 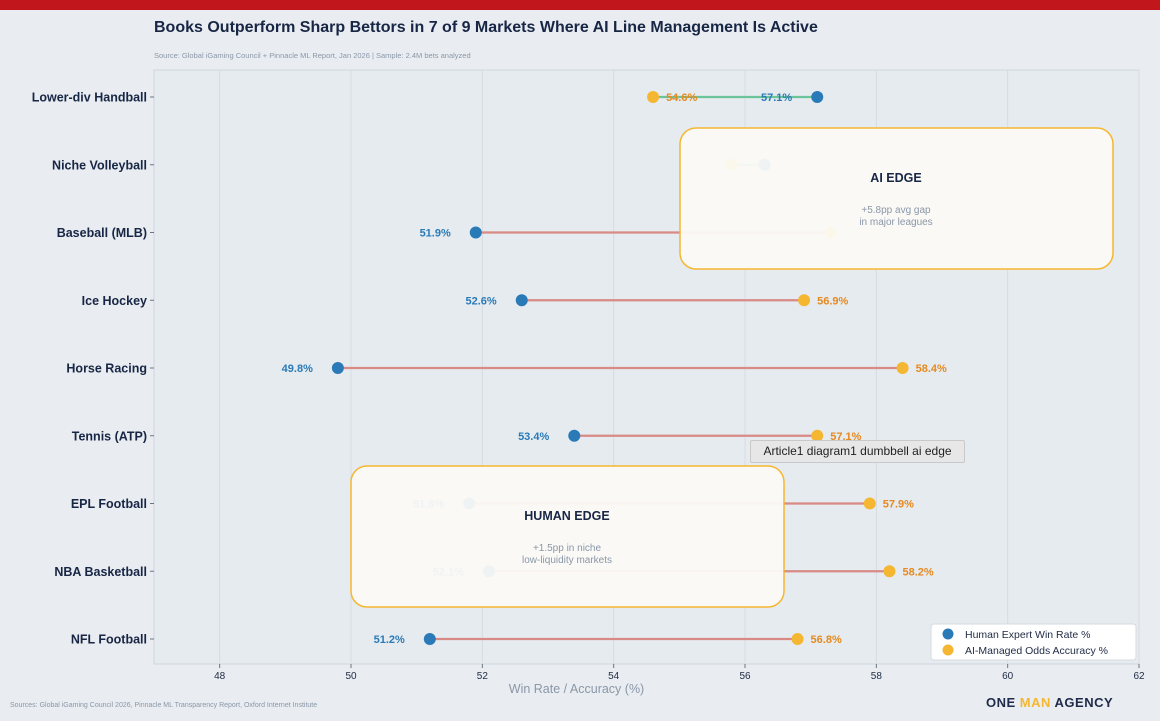 What do you see at coordinates (435, 234) in the screenshot?
I see `human-value-label: 51.9%` at bounding box center [435, 234].